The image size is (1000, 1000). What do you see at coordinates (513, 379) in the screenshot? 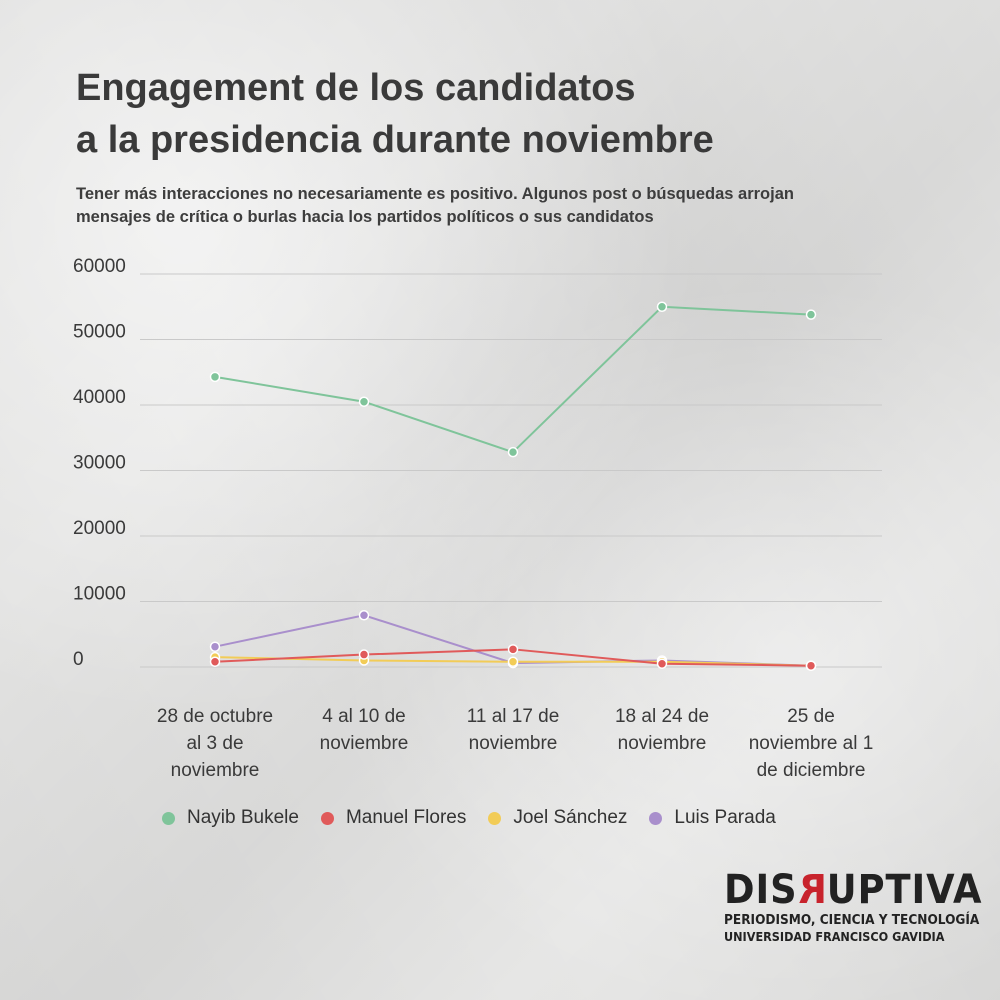
I see `series-line-nayib-bukele` at bounding box center [513, 379].